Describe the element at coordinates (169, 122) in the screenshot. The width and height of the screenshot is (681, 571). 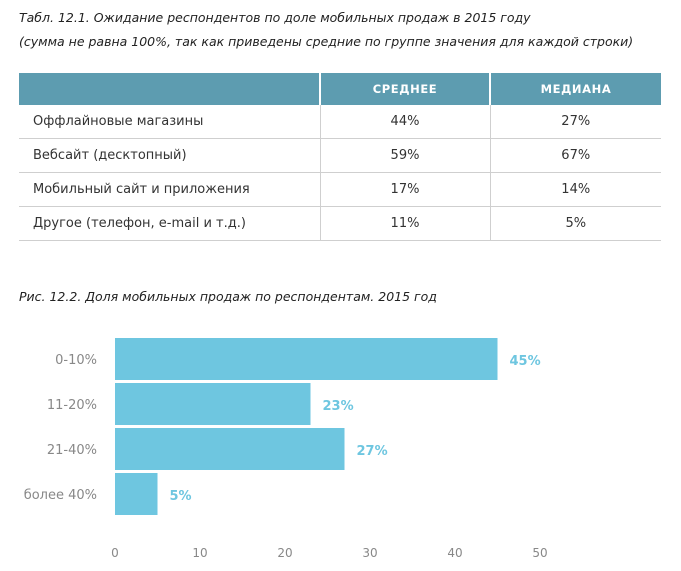
I see `row-label: Оффлайновые магазины` at that location.